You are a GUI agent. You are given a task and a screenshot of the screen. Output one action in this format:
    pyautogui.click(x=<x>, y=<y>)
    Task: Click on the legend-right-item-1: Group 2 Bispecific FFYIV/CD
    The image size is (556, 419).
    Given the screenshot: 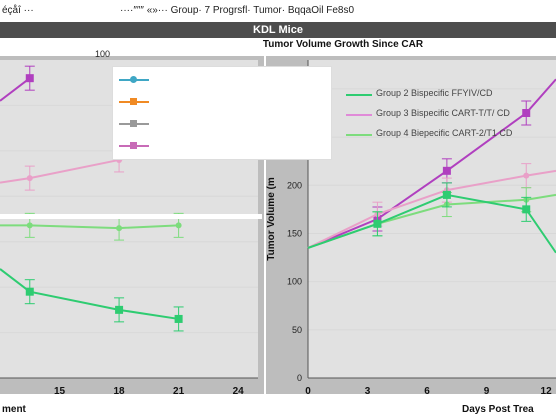 What is the action you would take?
    pyautogui.click(x=451, y=95)
    